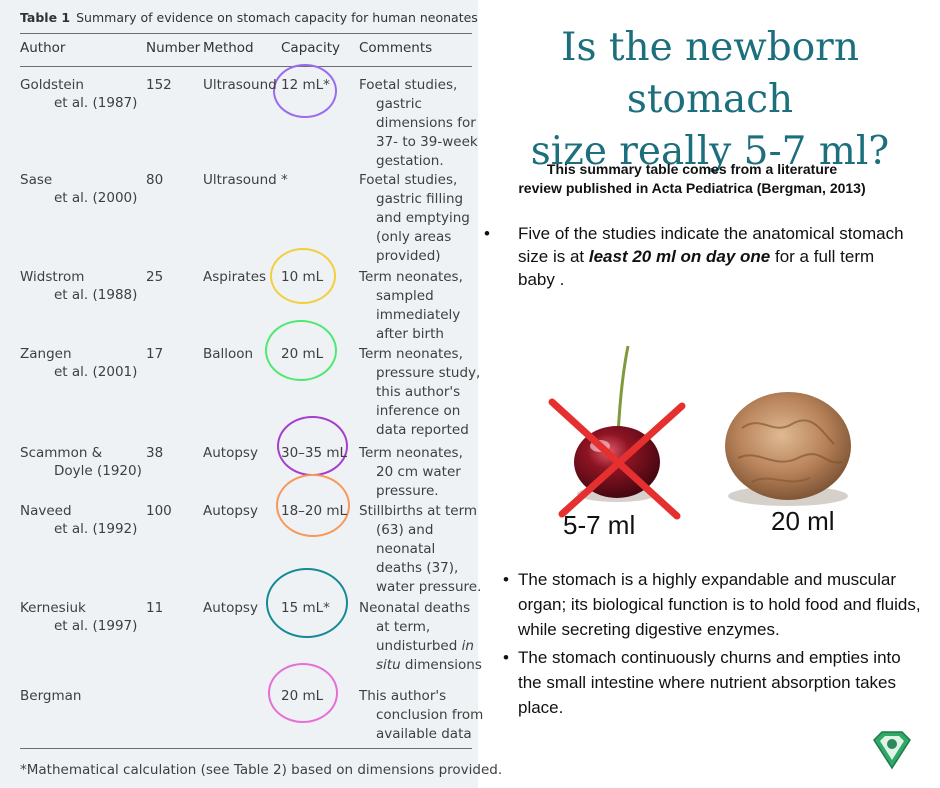  I want to click on row-comment-line: and emptying, so click(423, 218).